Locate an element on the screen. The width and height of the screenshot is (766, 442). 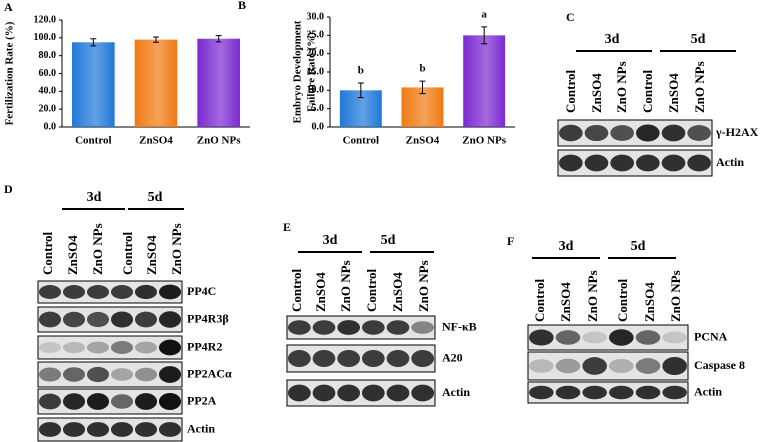
y-tick-label: 0.0 is located at coordinates (318, 126).